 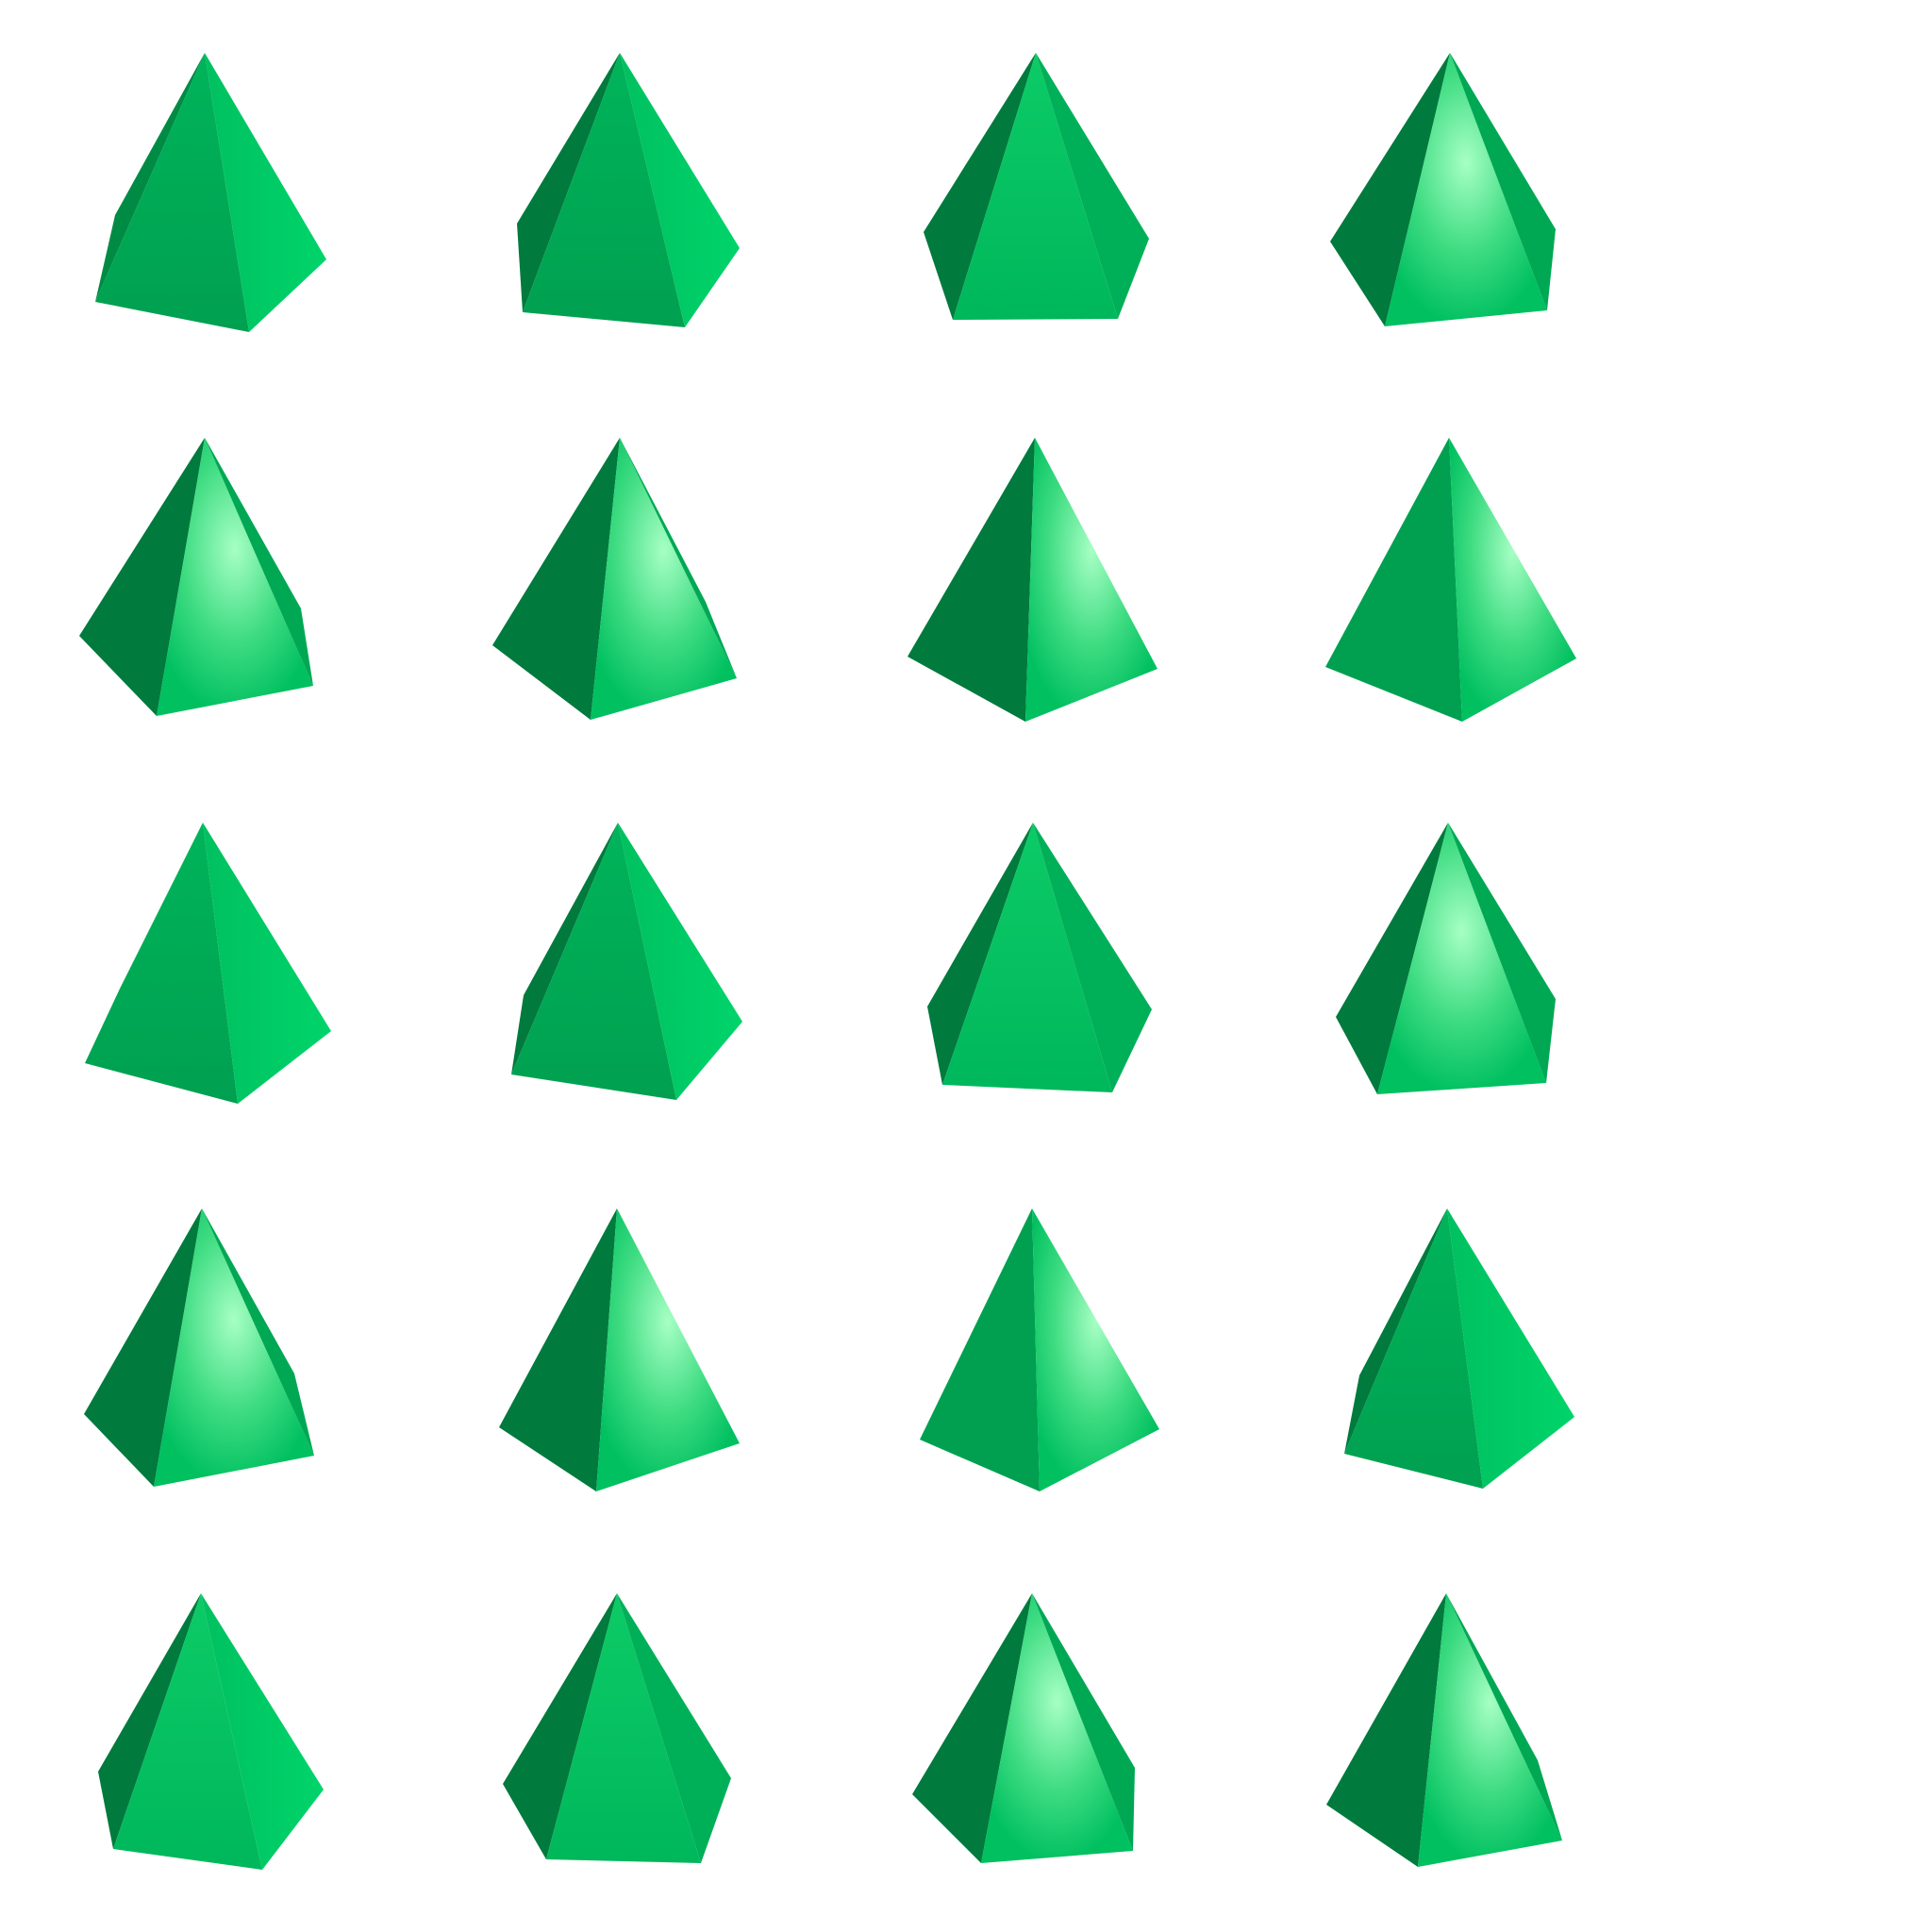 What do you see at coordinates (1446, 959) in the screenshot?
I see `pyramid-r3-c4` at bounding box center [1446, 959].